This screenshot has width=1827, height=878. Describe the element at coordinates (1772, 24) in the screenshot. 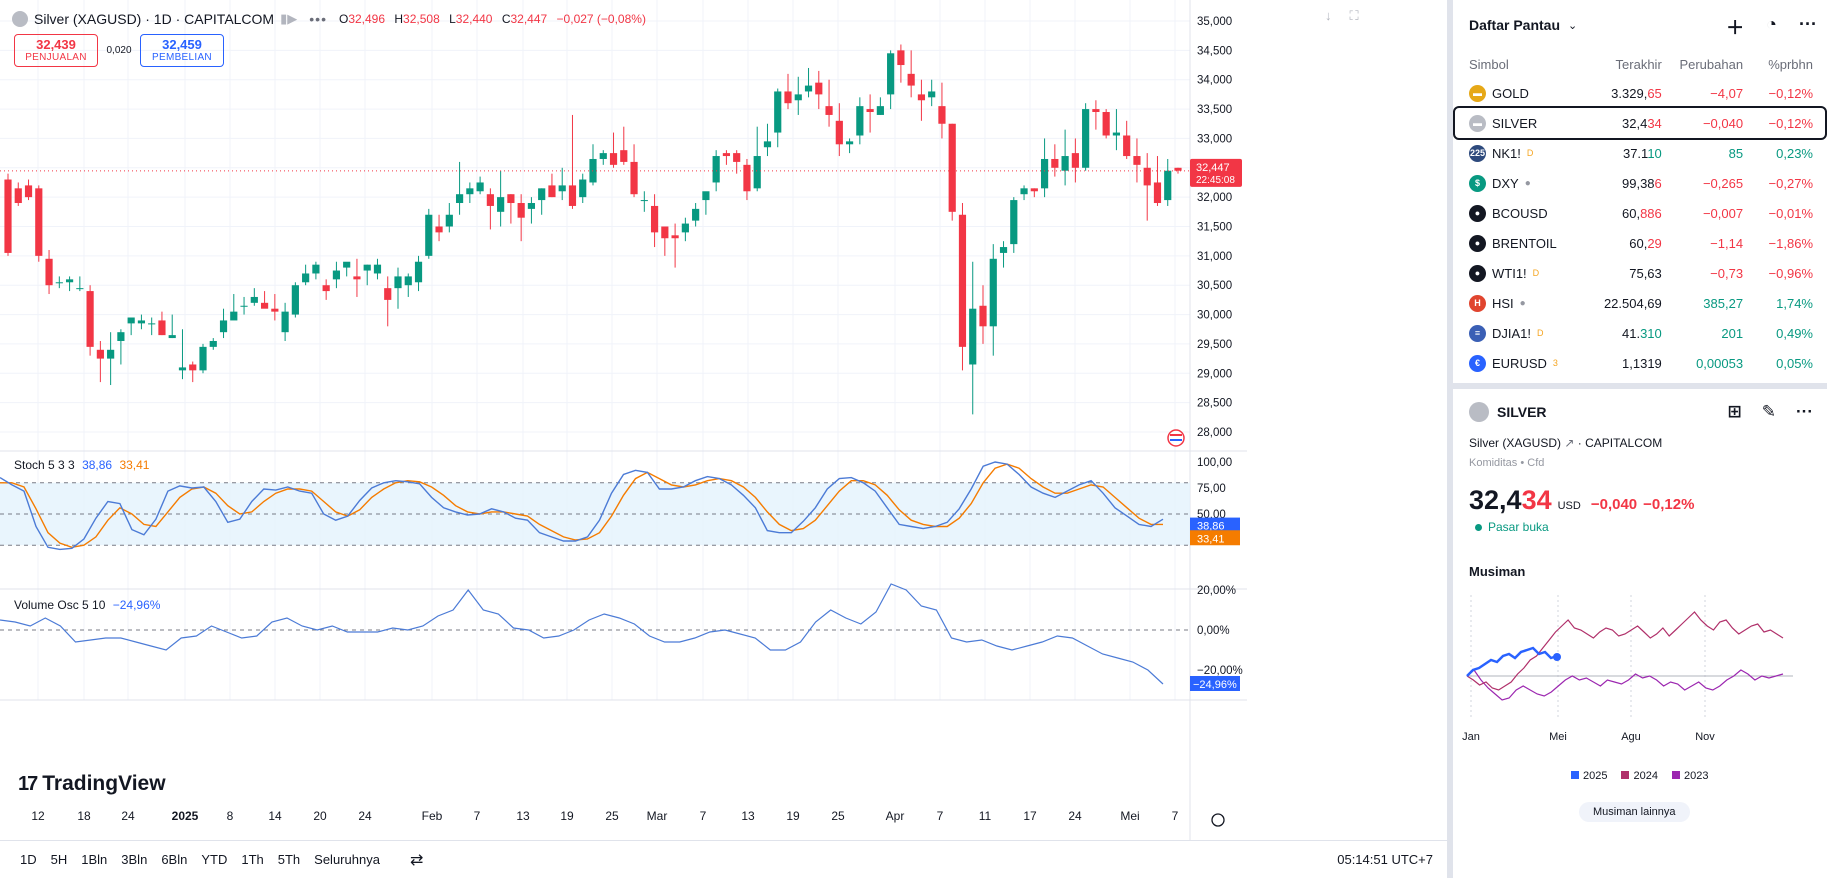

I see `pie-chart-icon: ◔` at that location.